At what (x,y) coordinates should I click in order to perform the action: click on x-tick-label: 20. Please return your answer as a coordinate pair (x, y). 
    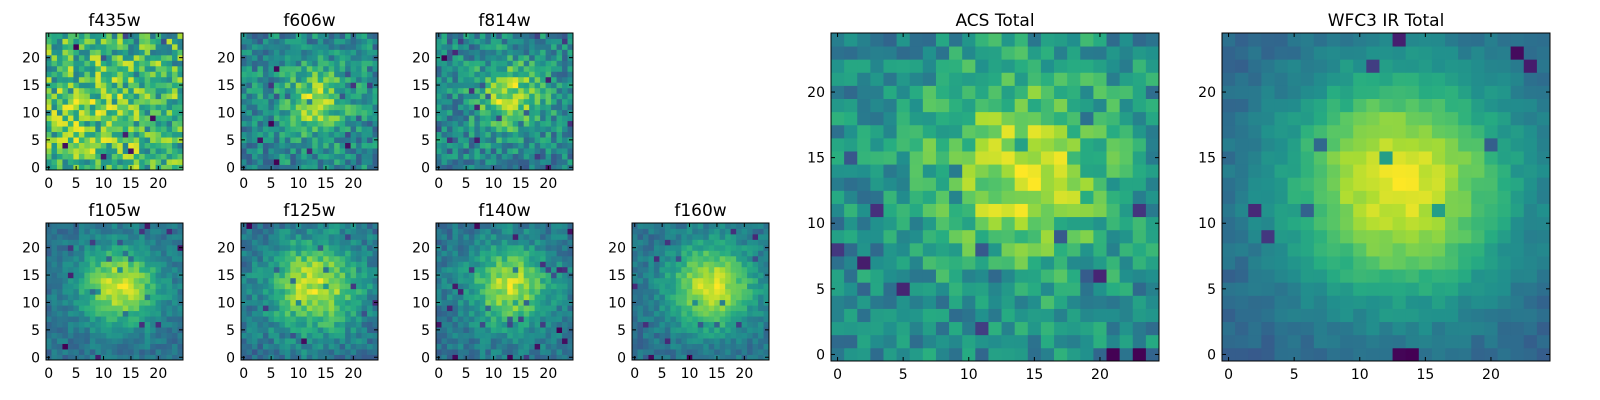
    Looking at the image, I should click on (158, 374).